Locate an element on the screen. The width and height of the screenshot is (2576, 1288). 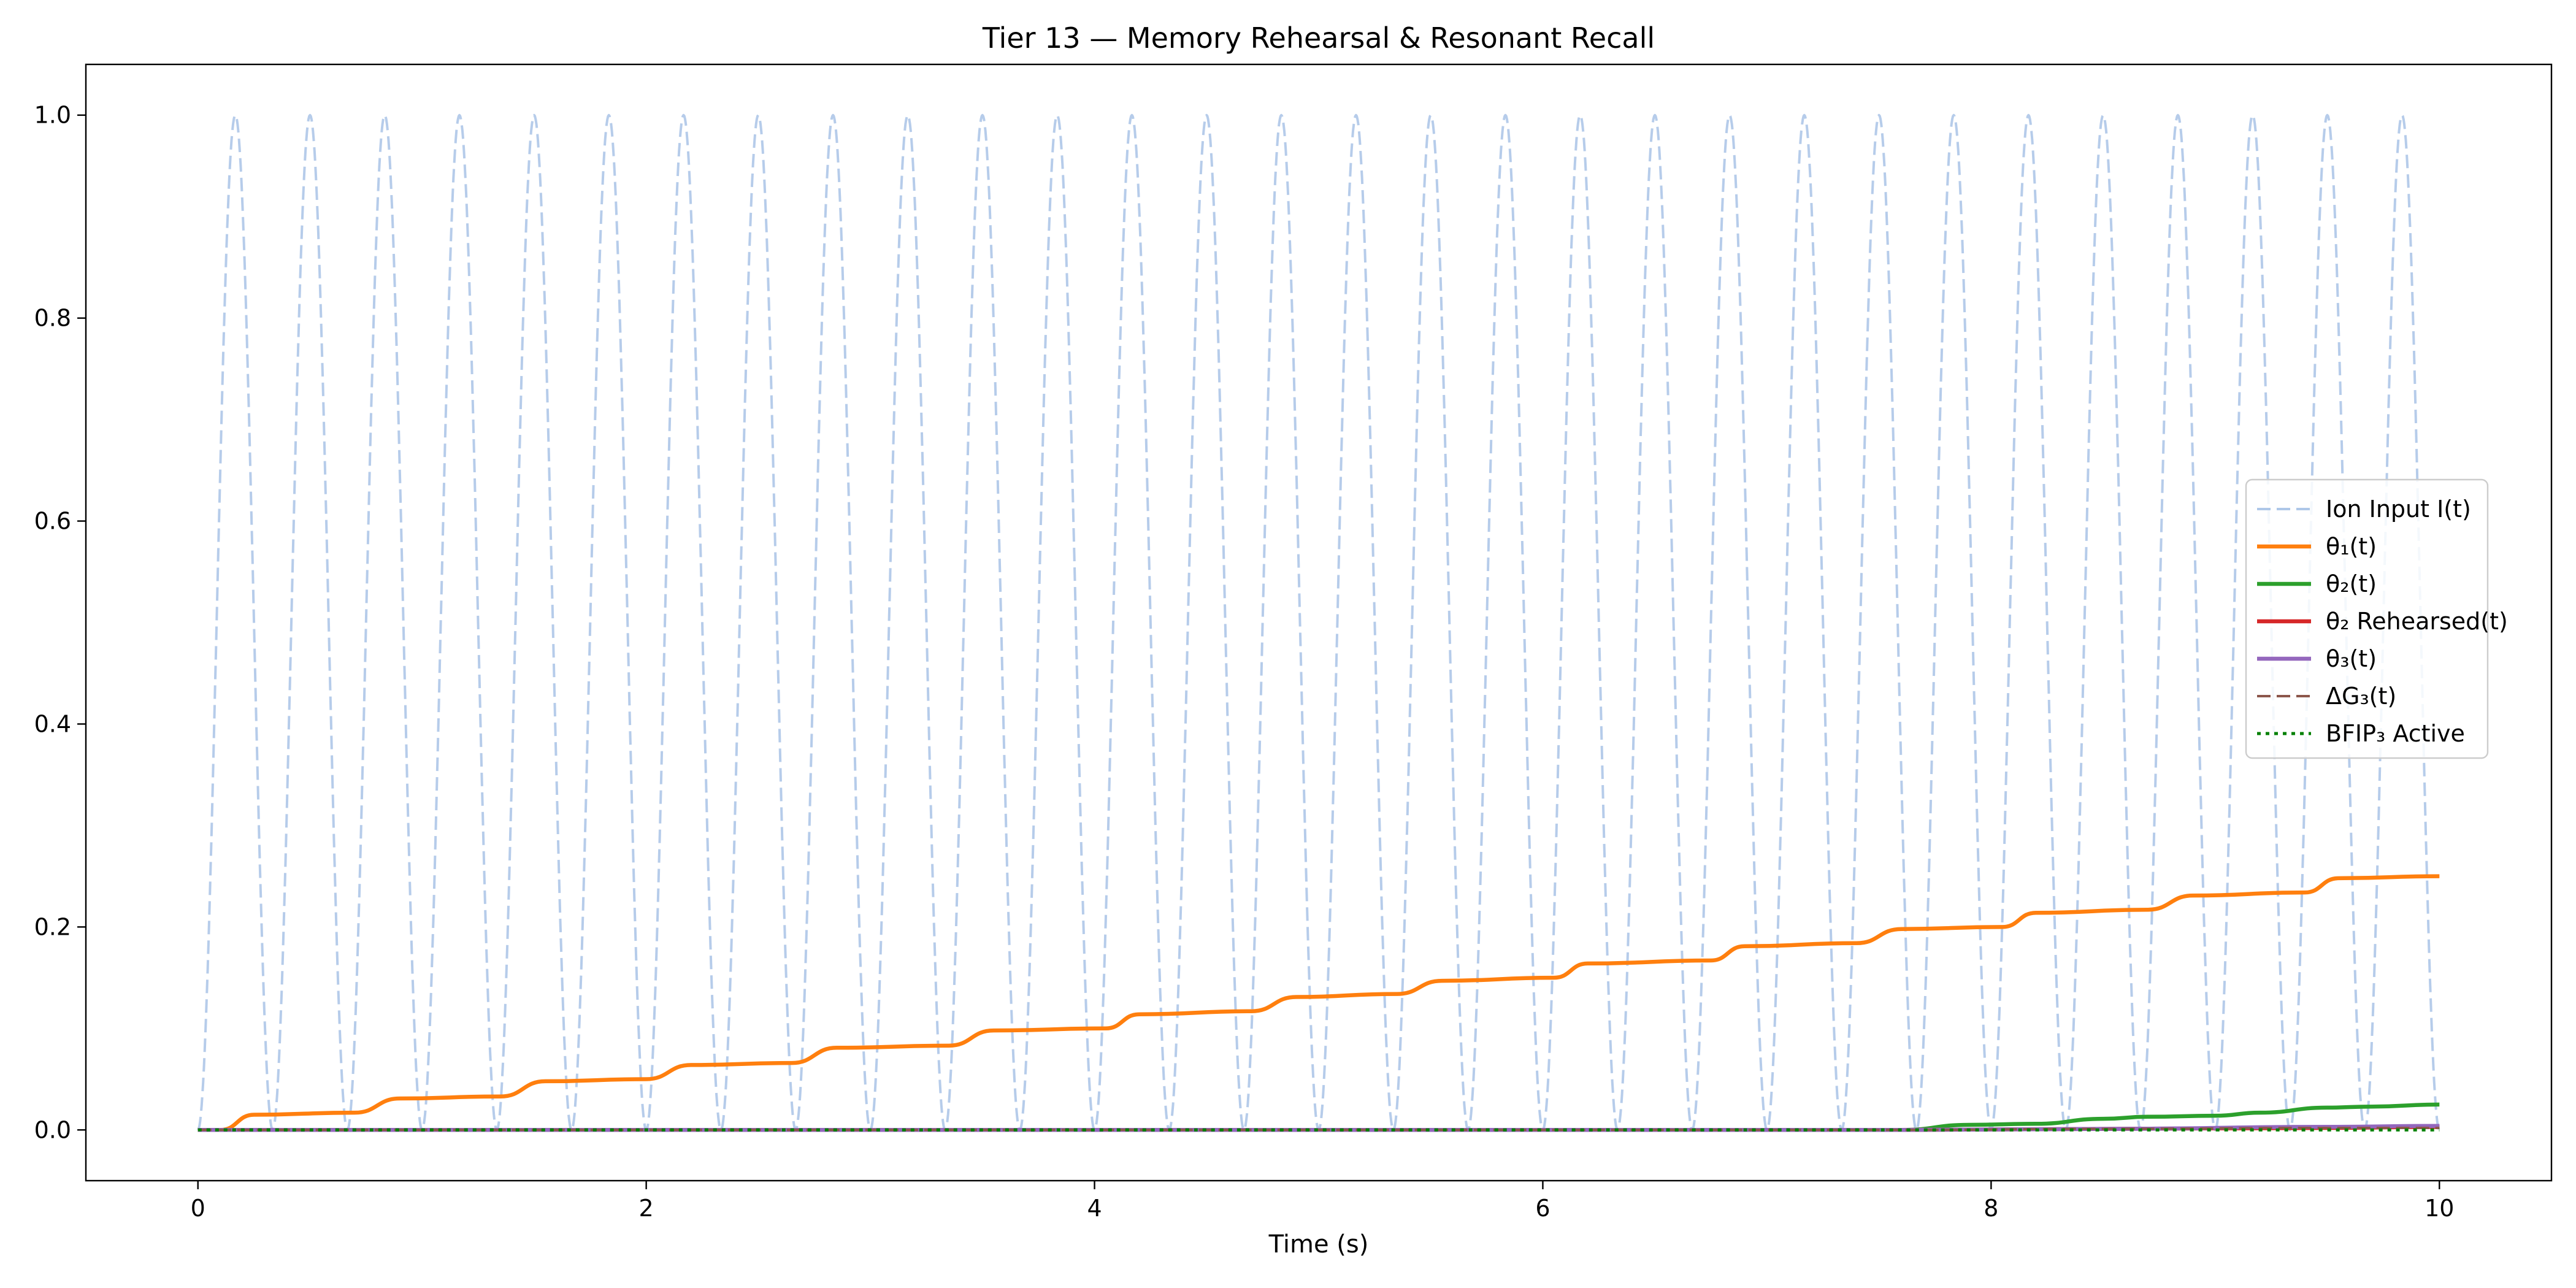
y-tick-label: 0.0 is located at coordinates (52, 1129).